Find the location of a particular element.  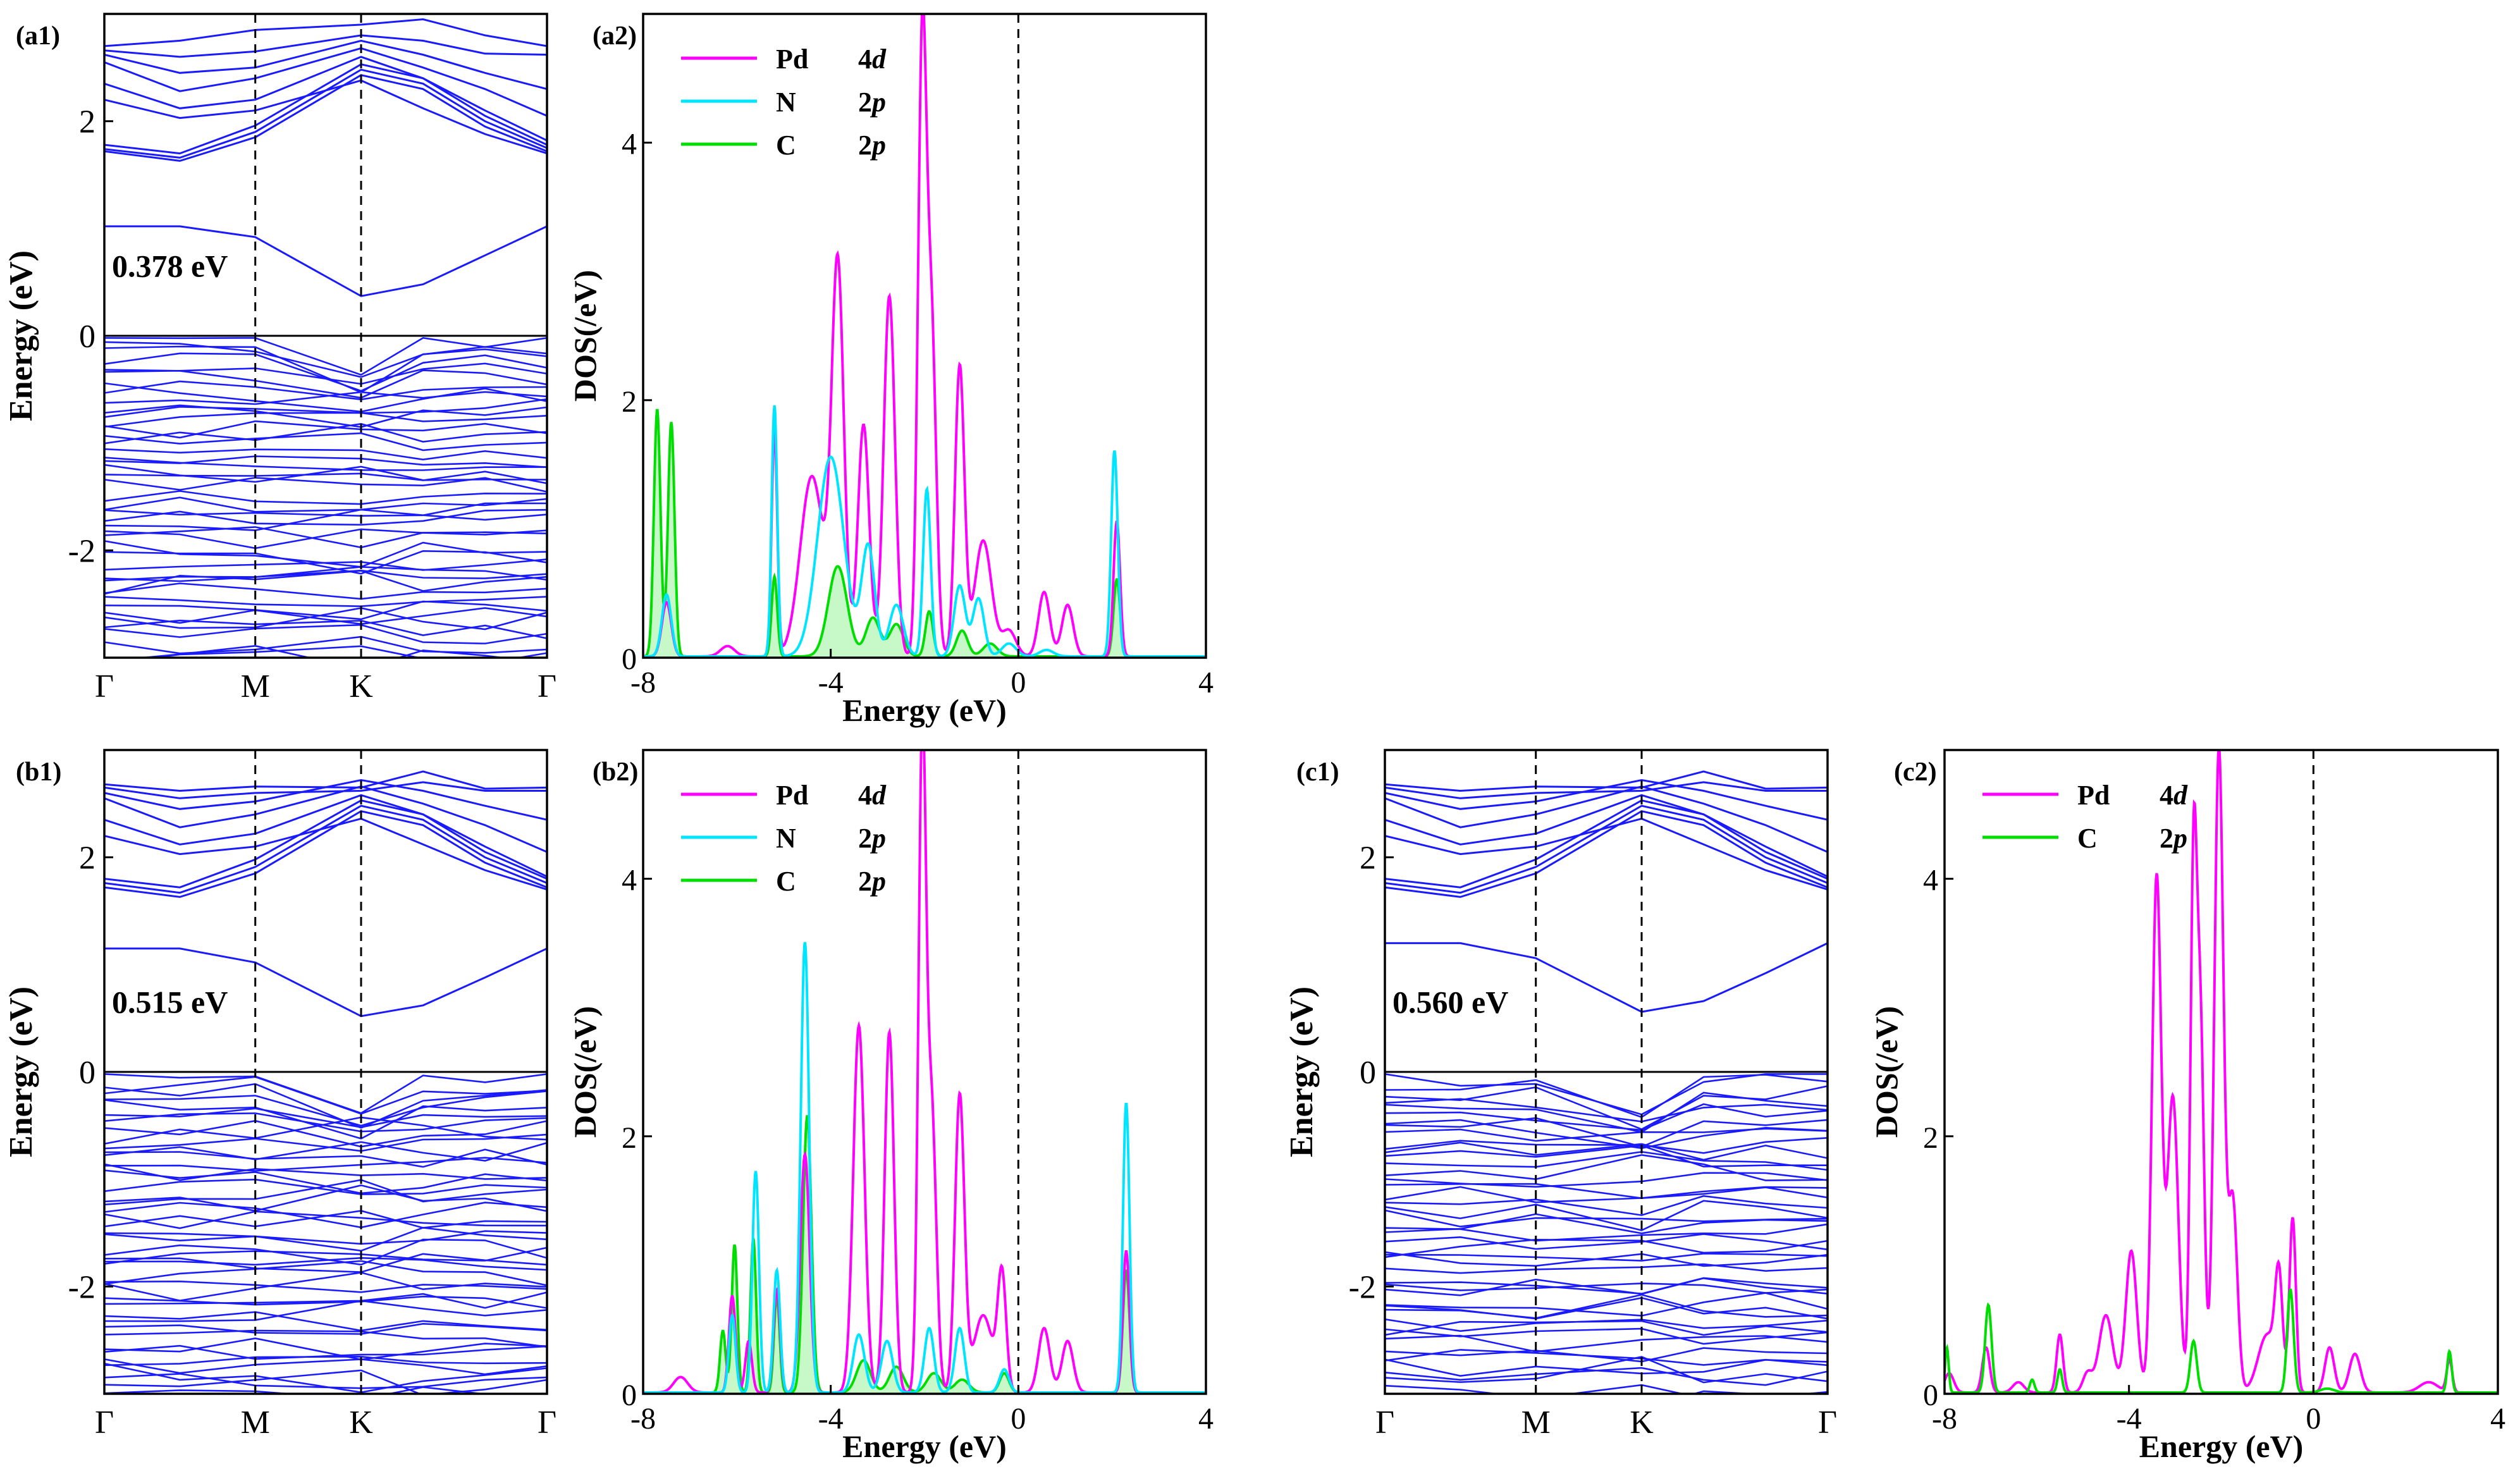

panel-a1-band-structure: -2 0 2 Γ M K Γ Energy (eV) (a1) 0.378 eV is located at coordinates (279, 358).